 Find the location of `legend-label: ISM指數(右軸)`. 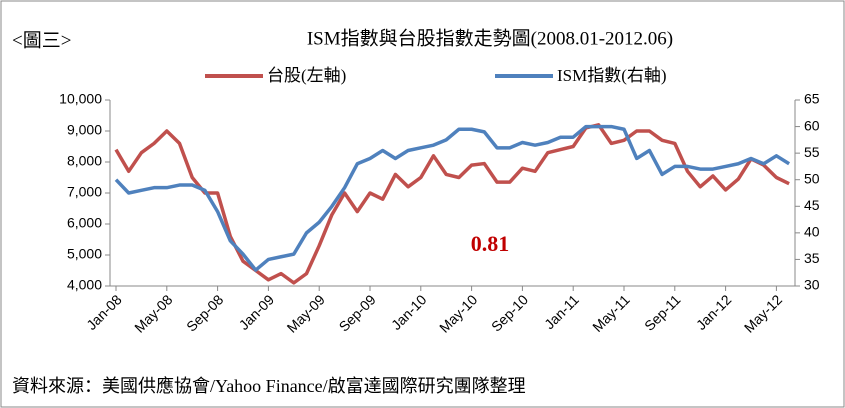

legend-label: ISM指數(右軸) is located at coordinates (612, 75).